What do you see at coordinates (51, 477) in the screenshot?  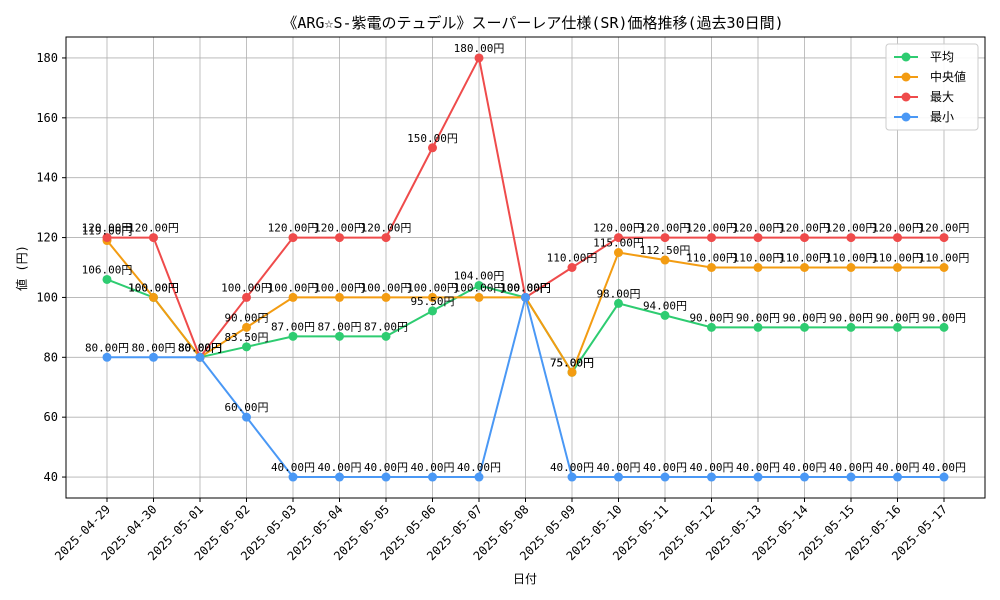 I see `y-tick-label: 40` at bounding box center [51, 477].